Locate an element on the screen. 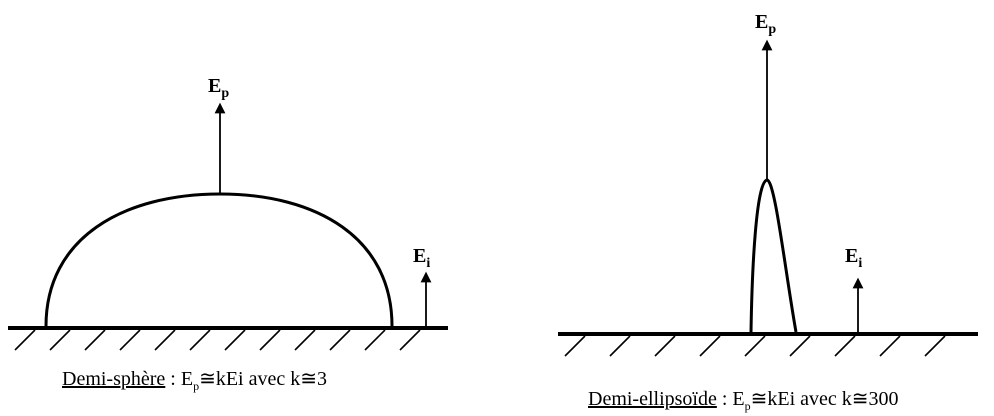 The image size is (994, 416). right-caption-name: Demi-ellipsoïde is located at coordinates (652, 399).